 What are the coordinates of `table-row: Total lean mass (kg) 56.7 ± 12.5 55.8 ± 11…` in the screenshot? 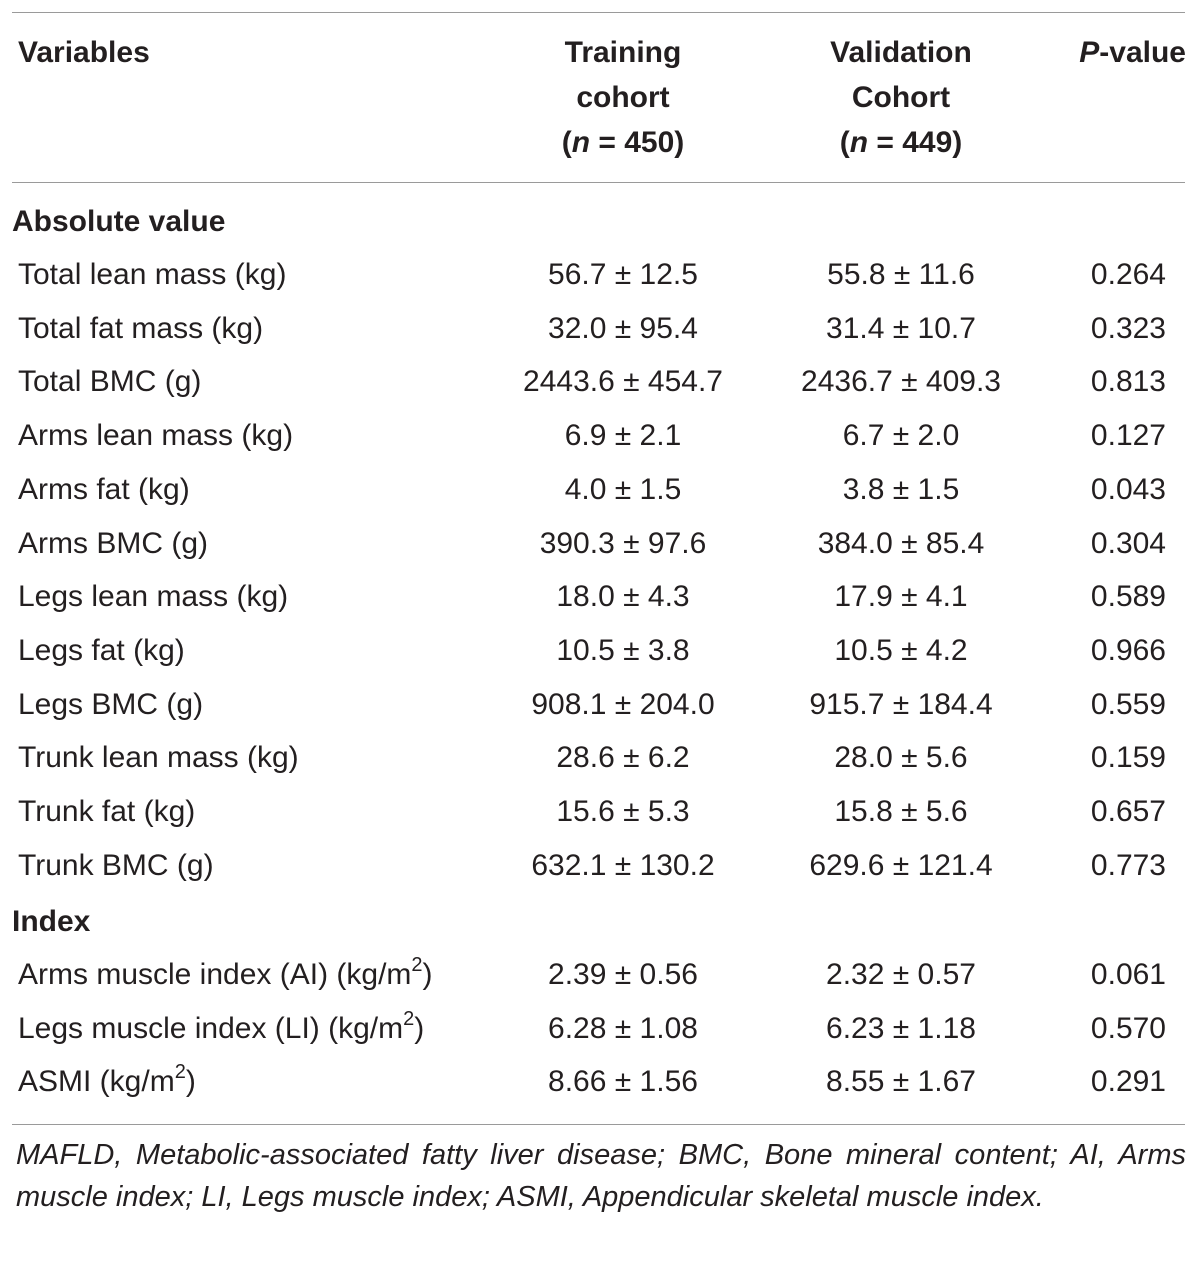 It's located at (600, 275).